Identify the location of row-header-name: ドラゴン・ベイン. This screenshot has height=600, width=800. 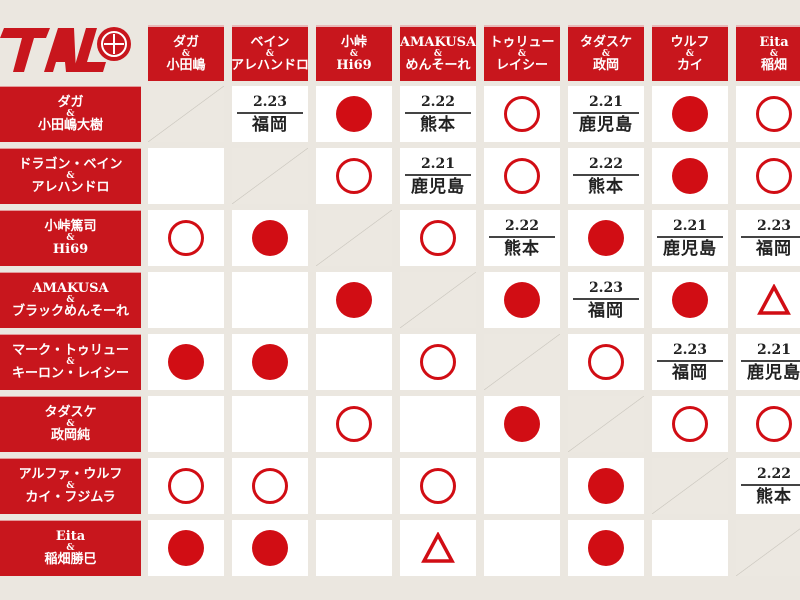
(70, 165).